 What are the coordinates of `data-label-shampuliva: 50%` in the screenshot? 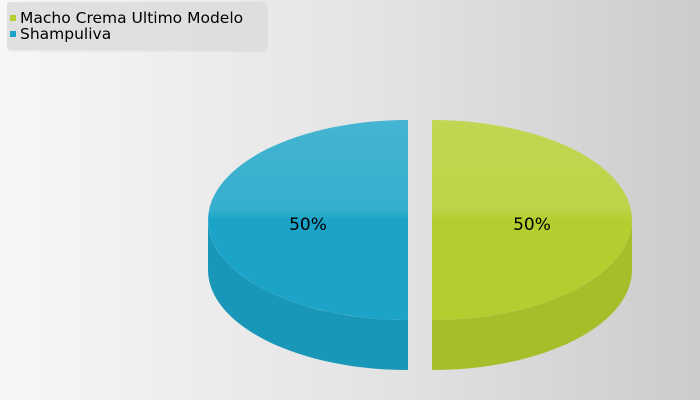 It's located at (308, 225).